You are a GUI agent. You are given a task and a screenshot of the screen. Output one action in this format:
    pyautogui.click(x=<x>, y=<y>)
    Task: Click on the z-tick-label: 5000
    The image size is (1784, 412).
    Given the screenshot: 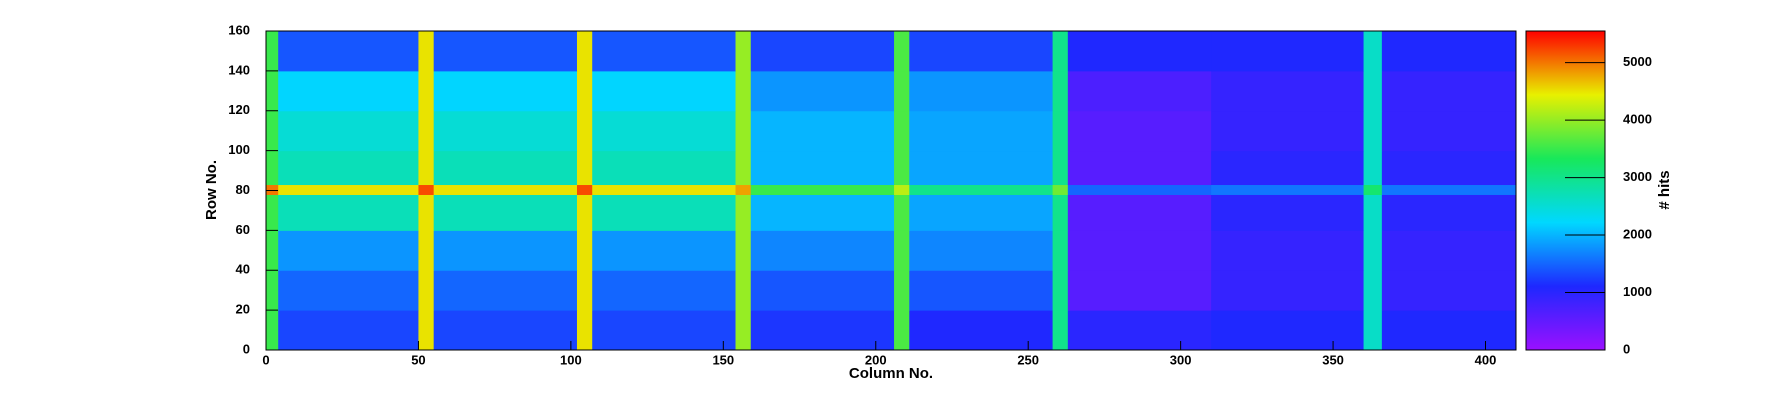 What is the action you would take?
    pyautogui.click(x=1637, y=61)
    